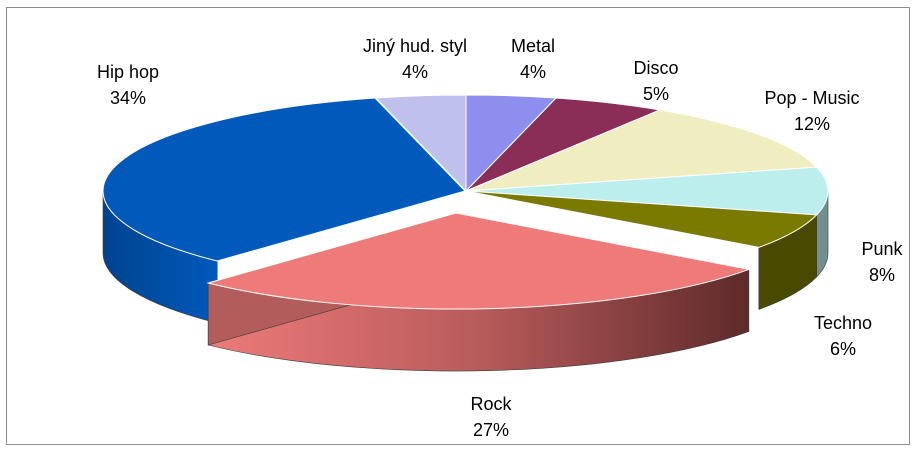 Image resolution: width=917 pixels, height=452 pixels. I want to click on slice-value-jin-hud-styl: 4%, so click(415, 72).